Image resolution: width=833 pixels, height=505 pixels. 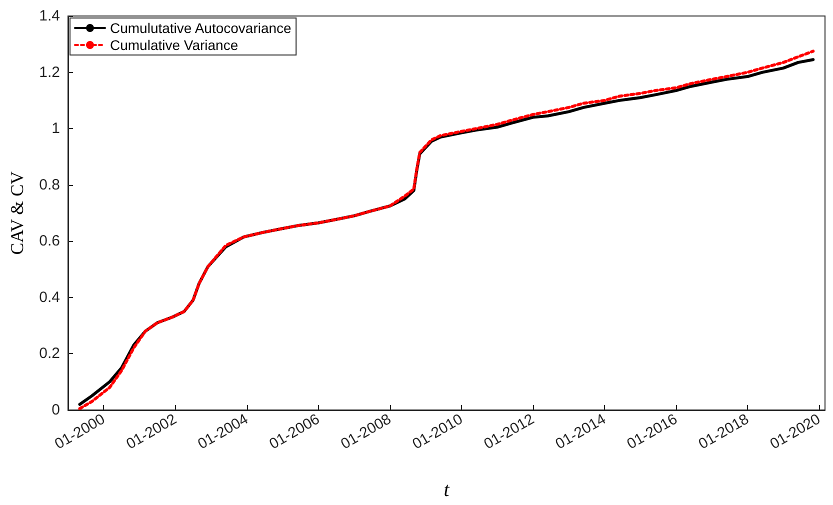 I want to click on y-tick-label: 0.8, so click(x=49, y=185).